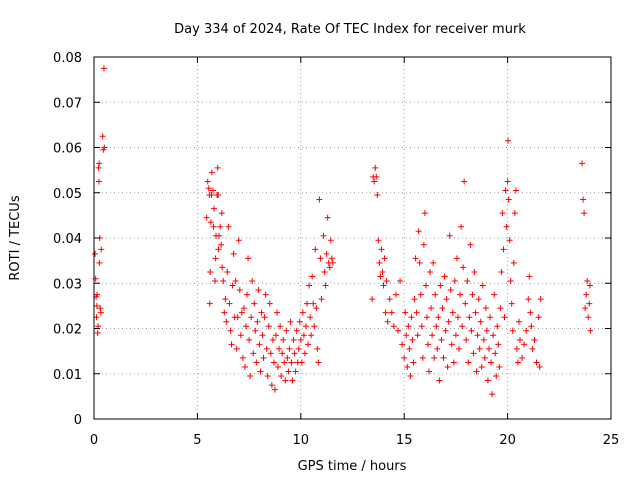 Image resolution: width=640 pixels, height=480 pixels. Describe the element at coordinates (15, 237) in the screenshot. I see `y-axis-title: ROTI / TECUs` at that location.